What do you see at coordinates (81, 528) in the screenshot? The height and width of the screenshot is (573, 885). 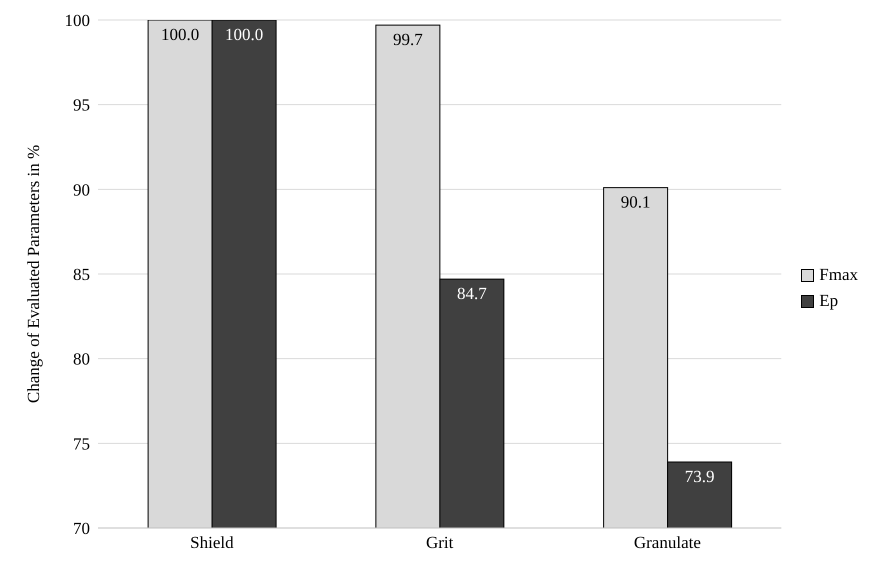 I see `y-tick-label: 70` at bounding box center [81, 528].